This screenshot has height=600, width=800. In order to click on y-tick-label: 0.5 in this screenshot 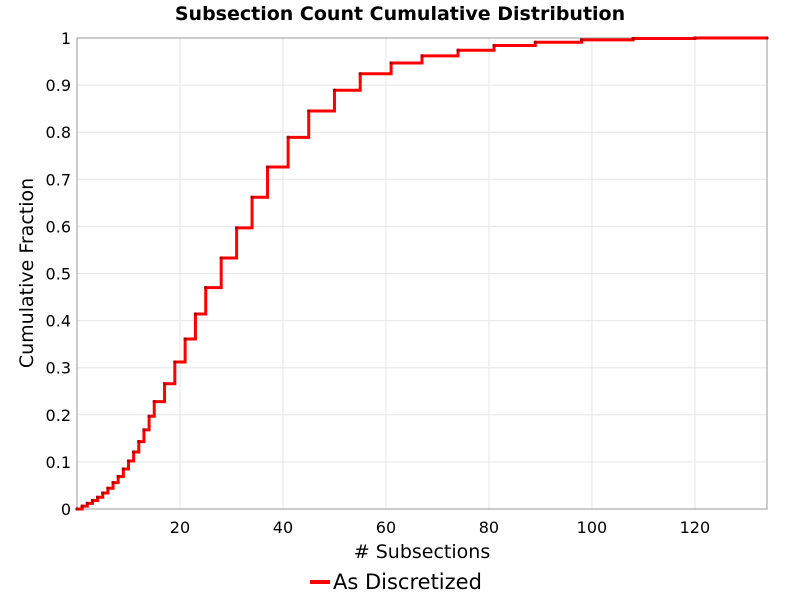, I will do `click(58, 274)`.